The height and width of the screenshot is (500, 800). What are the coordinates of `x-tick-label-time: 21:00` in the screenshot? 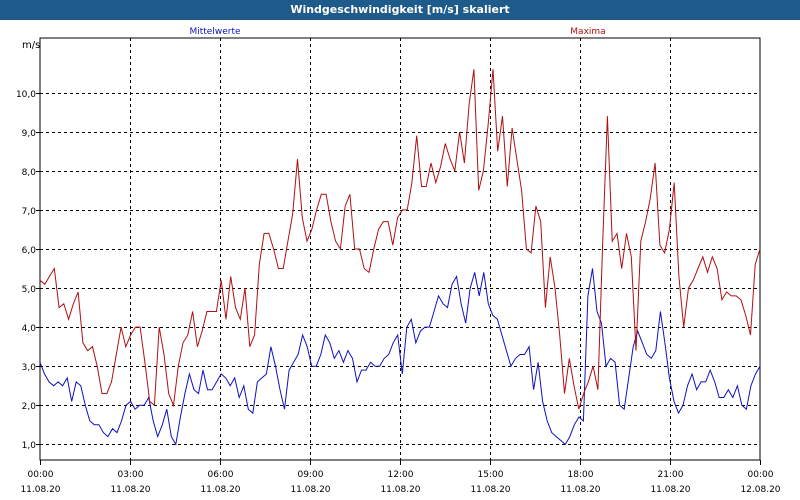 It's located at (671, 475).